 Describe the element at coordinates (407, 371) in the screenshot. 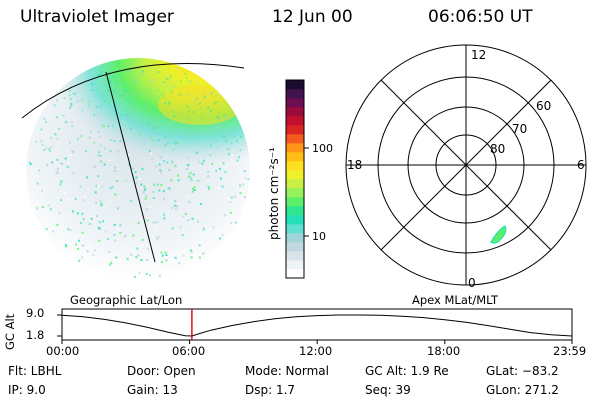

I see `status-gc-alt: GC Alt: 1.9 Re` at that location.